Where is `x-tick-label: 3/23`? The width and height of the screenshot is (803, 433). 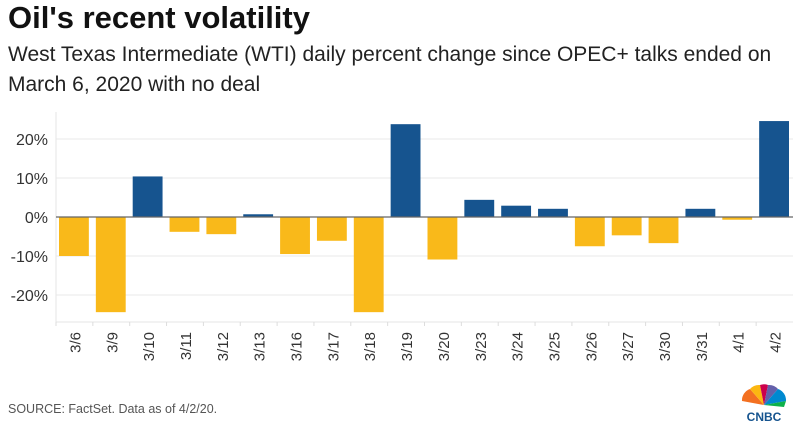
x-tick-label: 3/23 is located at coordinates (481, 346).